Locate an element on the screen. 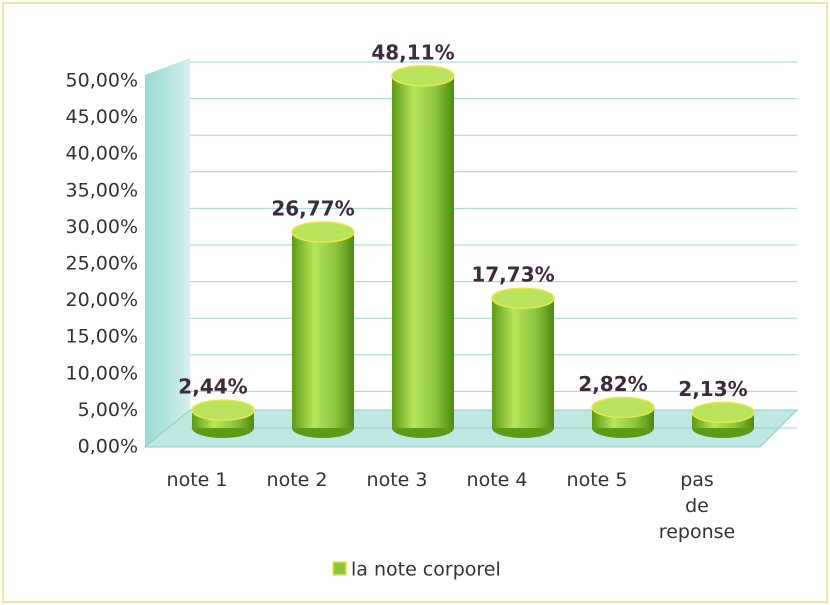  y-tick-label: 15,00% is located at coordinates (102, 337).